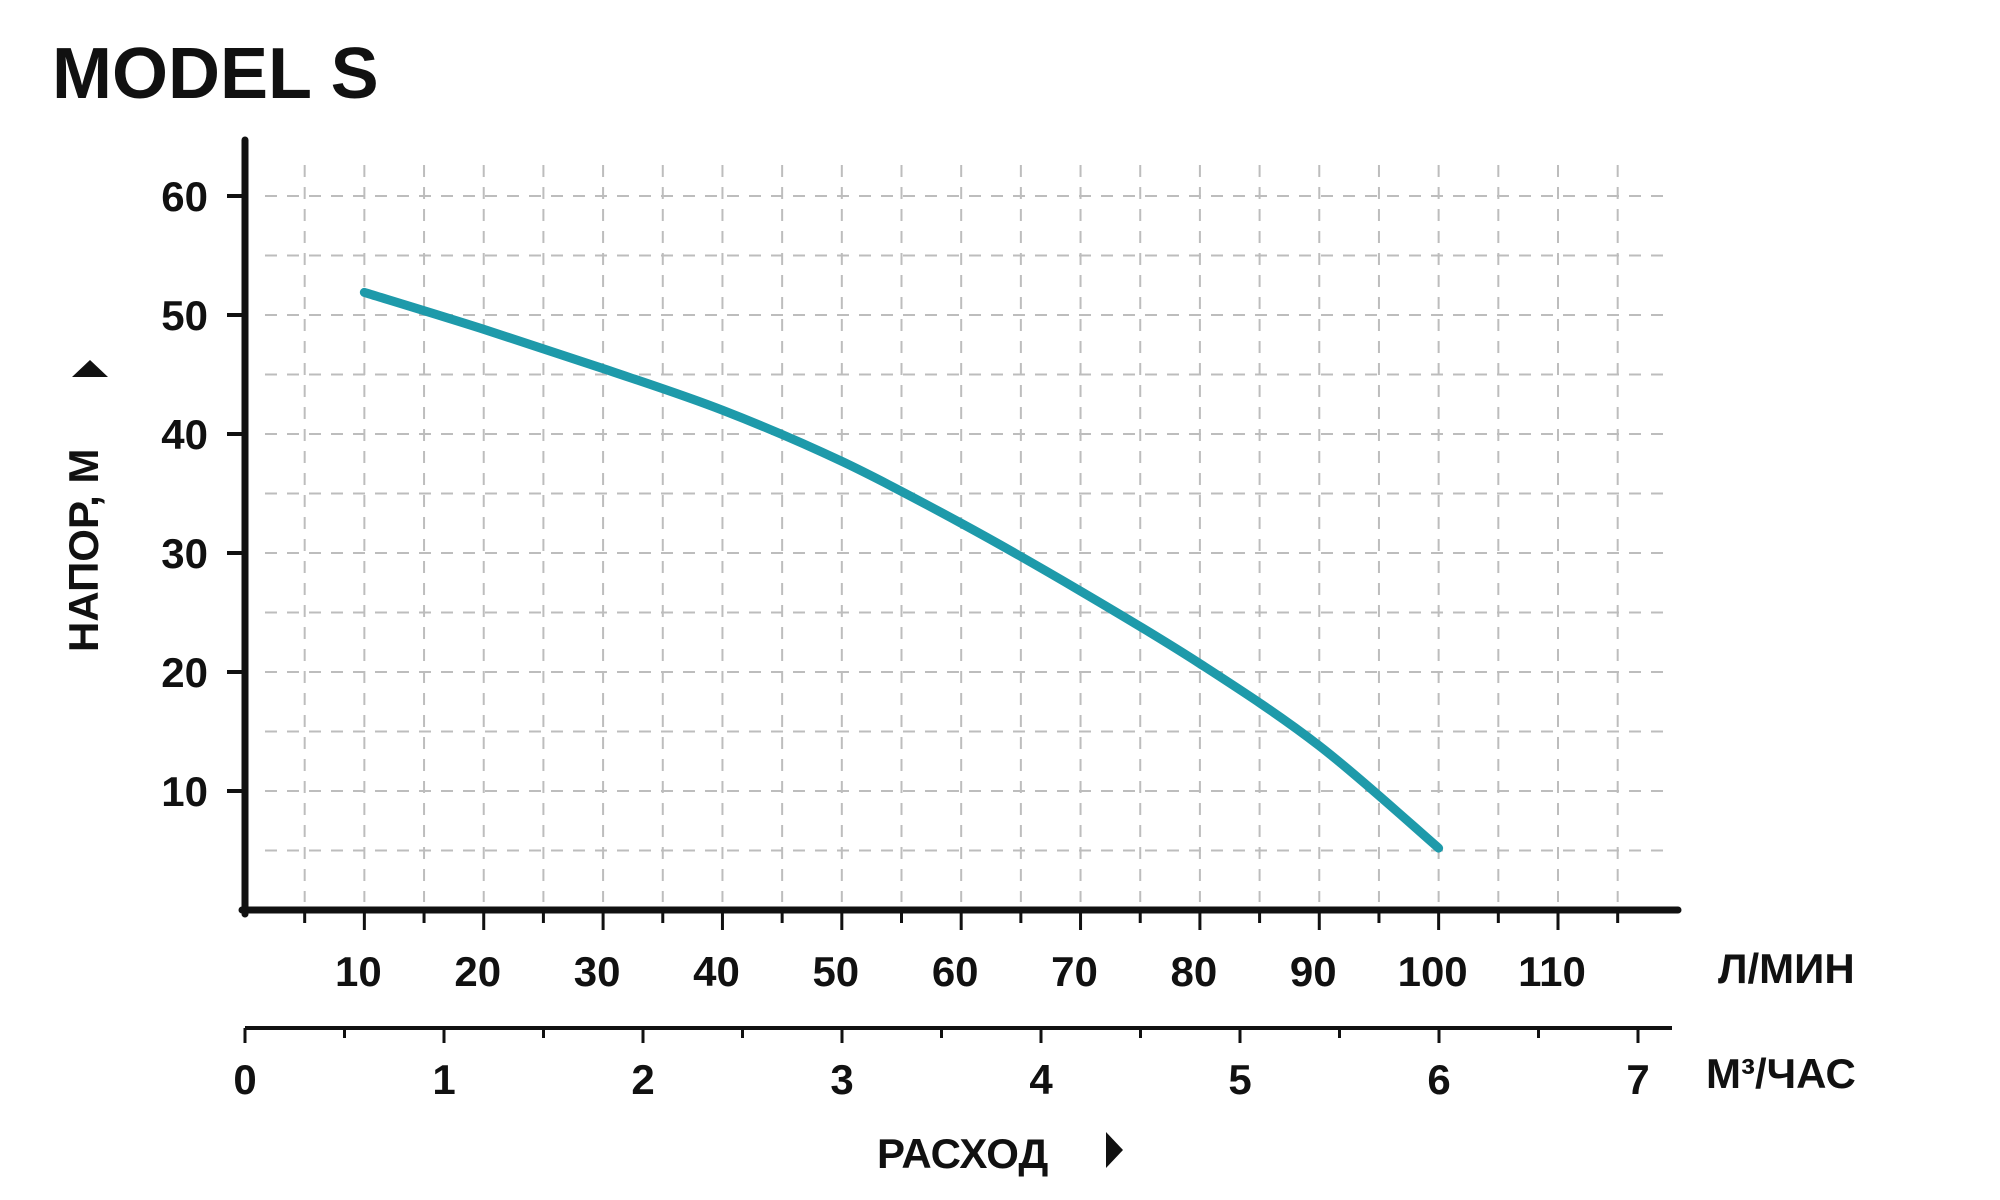 The width and height of the screenshot is (2000, 1200). Describe the element at coordinates (642, 1079) in the screenshot. I see `x-tick-label-secondary: 2` at that location.